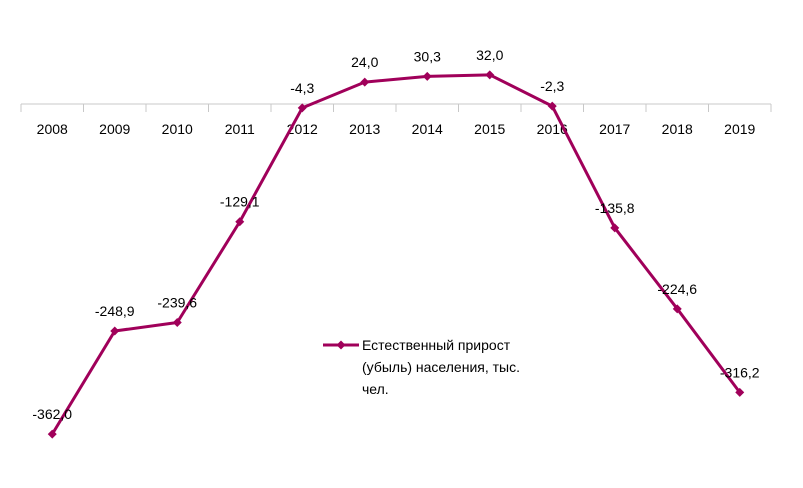 The image size is (803, 488). Describe the element at coordinates (552, 106) in the screenshot. I see `data-point-2016` at that location.